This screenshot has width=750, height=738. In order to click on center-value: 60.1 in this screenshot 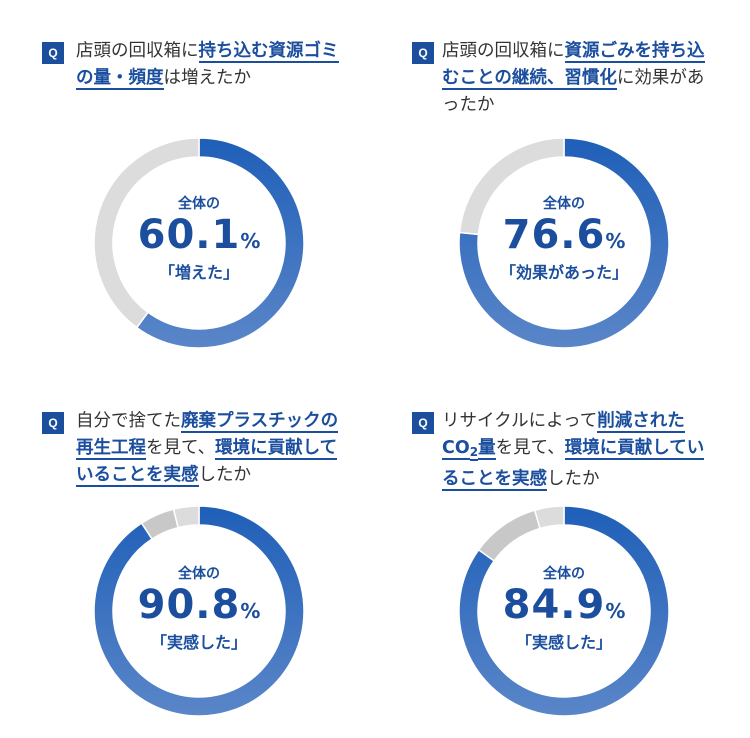, I will do `click(189, 235)`.